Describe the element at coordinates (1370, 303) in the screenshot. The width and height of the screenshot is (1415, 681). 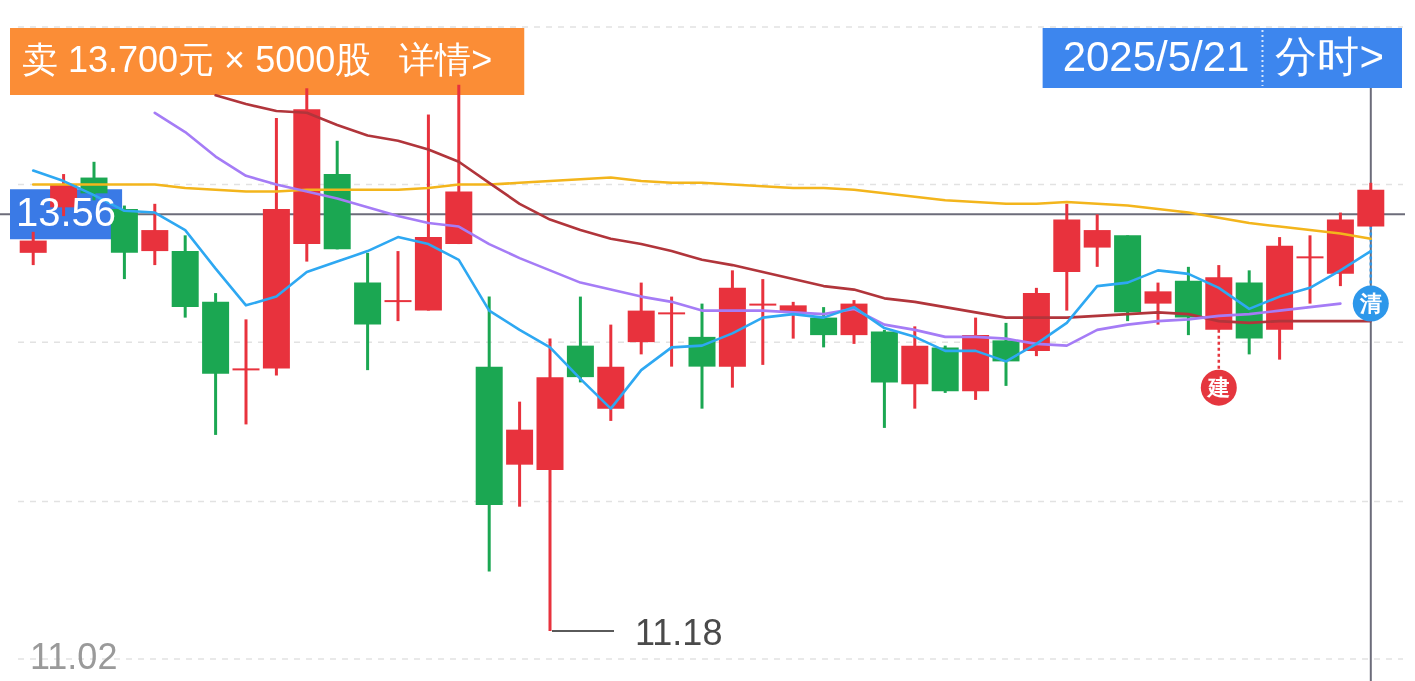
I see `data-label: 清` at that location.